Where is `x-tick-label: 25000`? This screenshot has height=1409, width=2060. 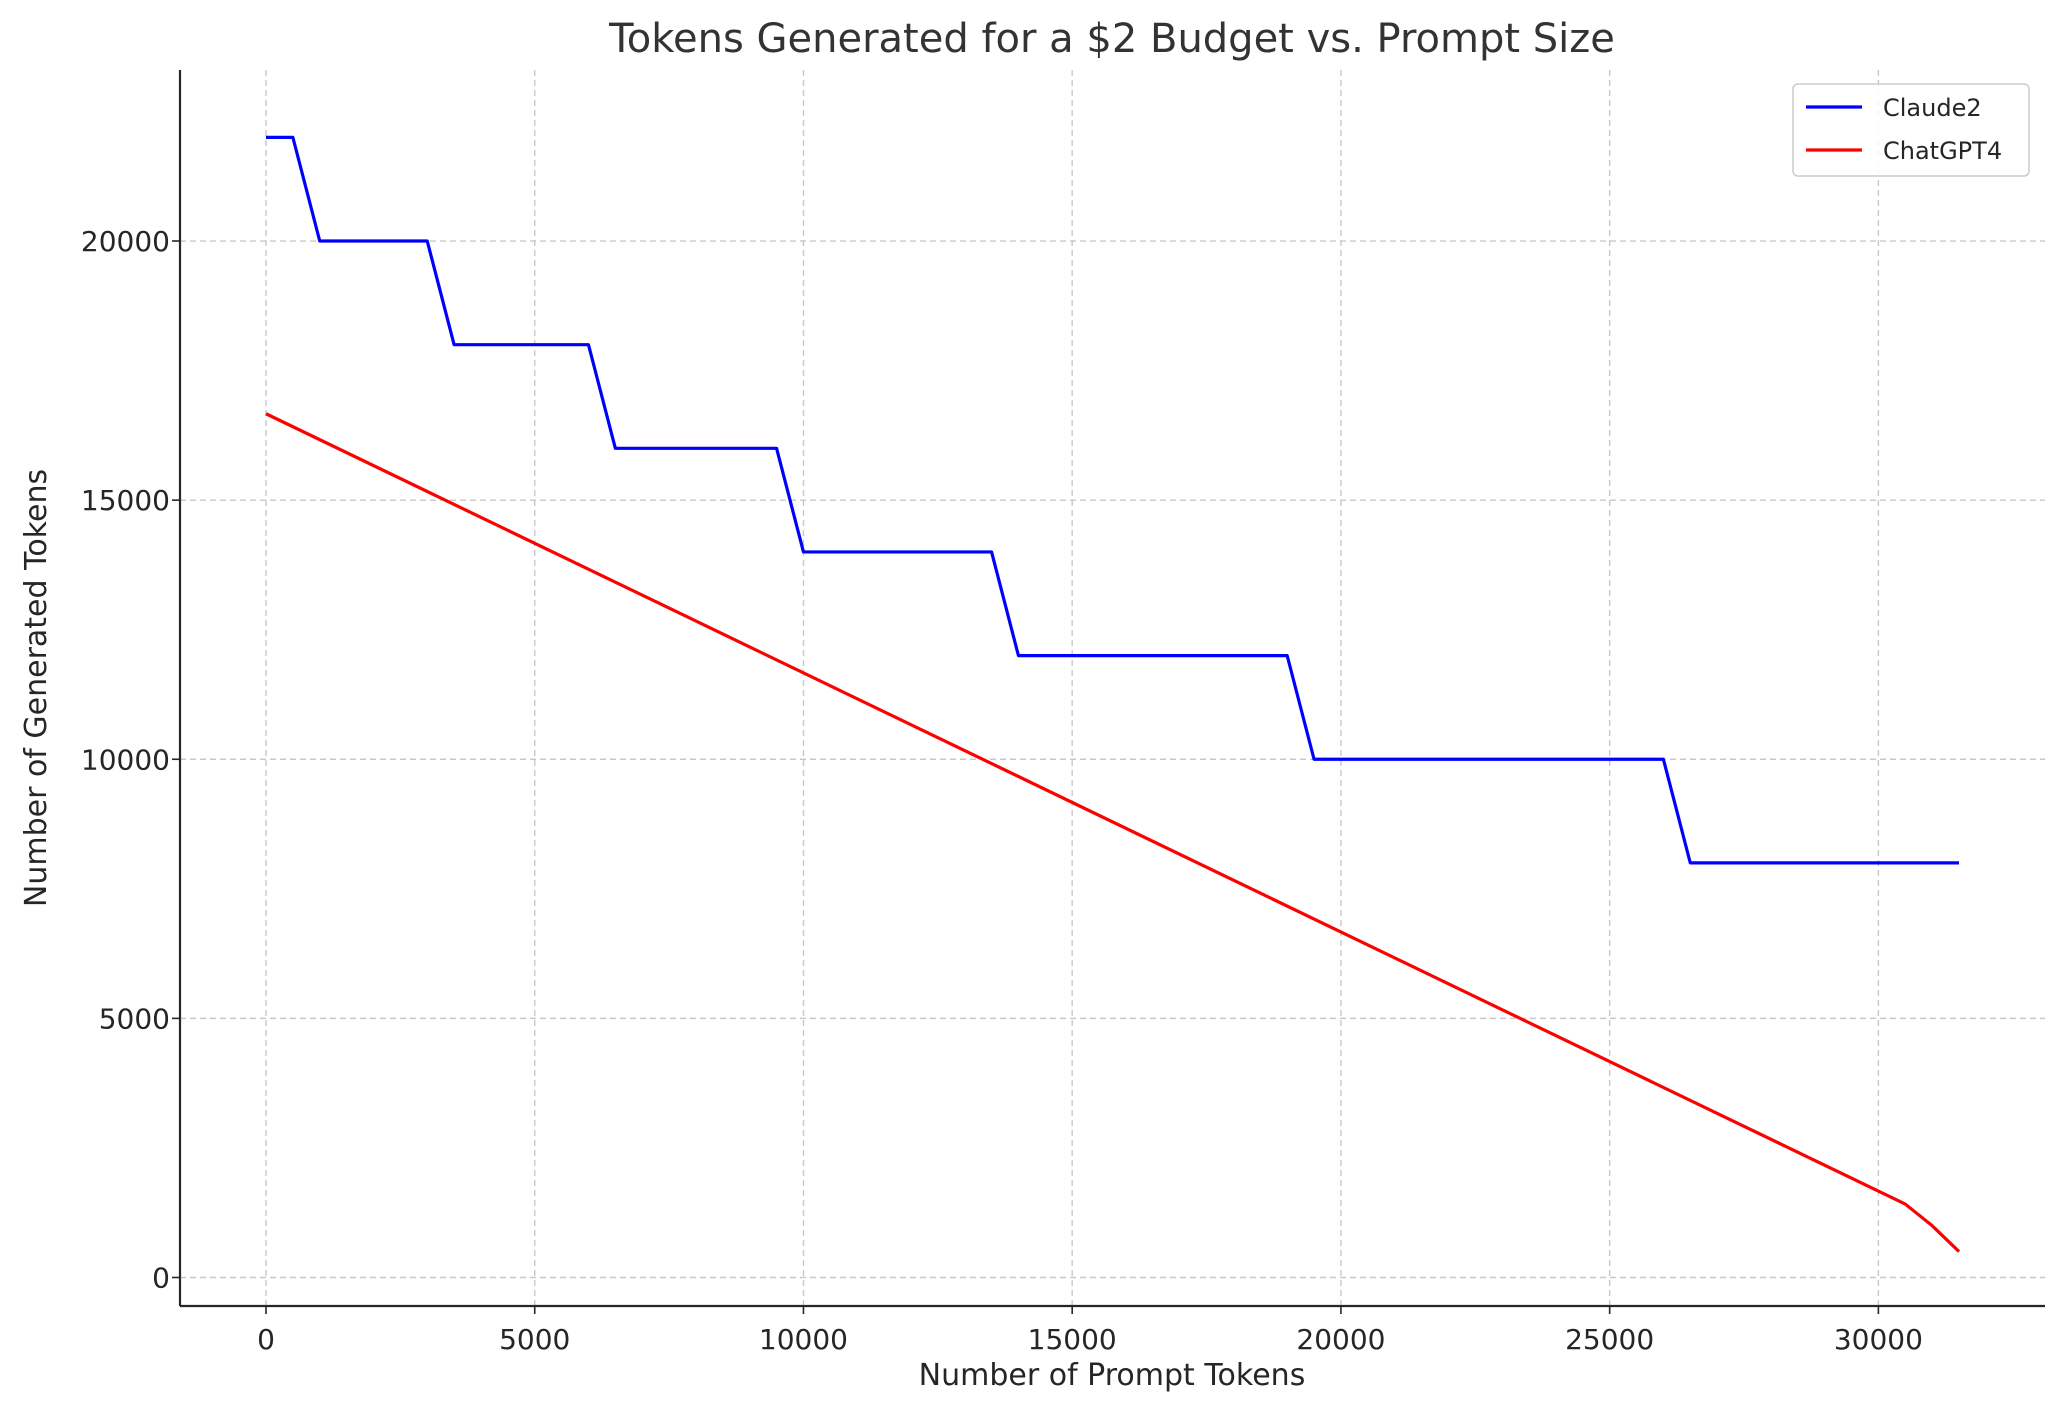
x-tick-label: 25000 is located at coordinates (1609, 1339).